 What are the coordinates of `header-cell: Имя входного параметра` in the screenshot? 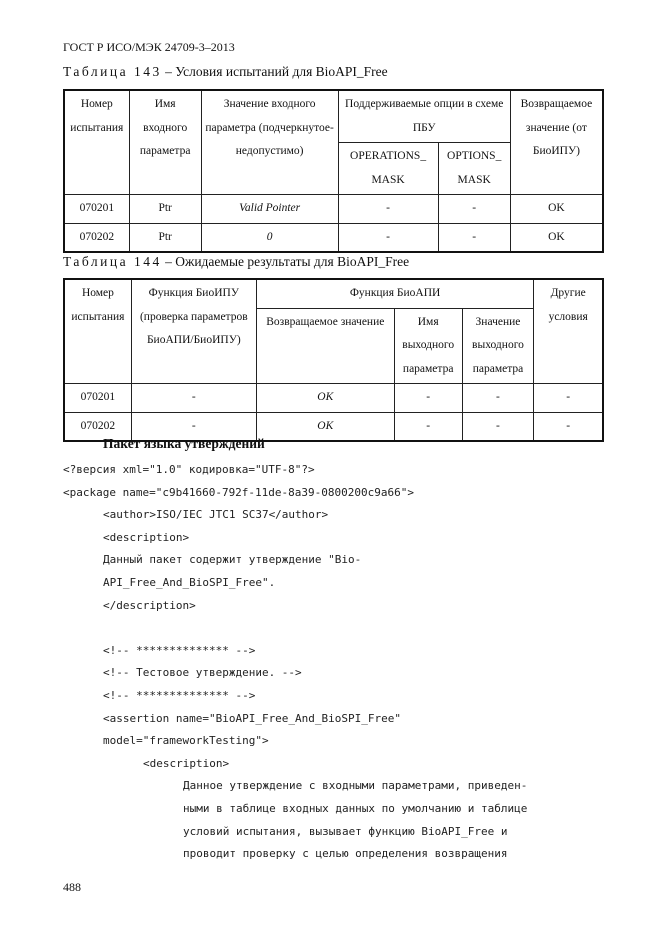 It's located at (165, 142).